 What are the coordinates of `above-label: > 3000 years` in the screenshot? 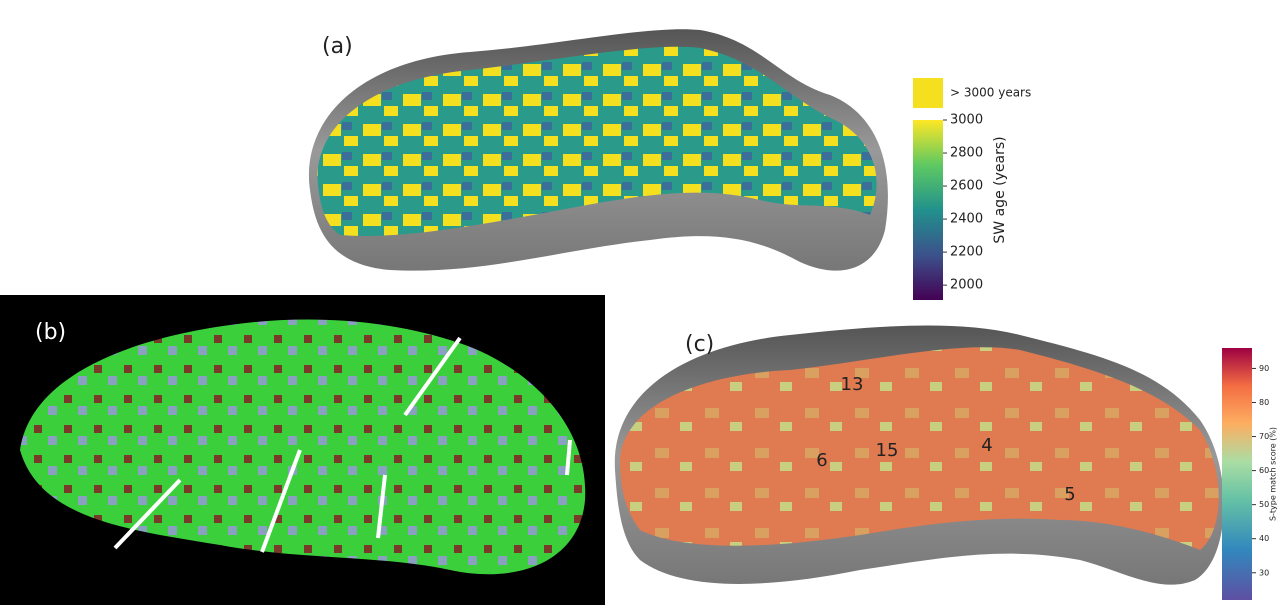 It's located at (990, 93).